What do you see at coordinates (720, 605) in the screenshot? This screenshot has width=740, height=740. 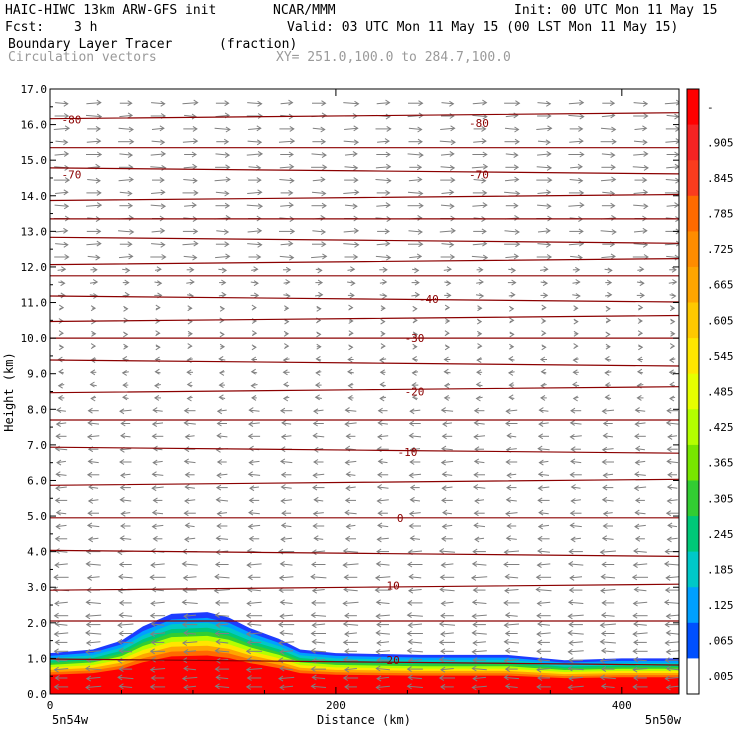 I see `colorbar-label: .125` at bounding box center [720, 605].